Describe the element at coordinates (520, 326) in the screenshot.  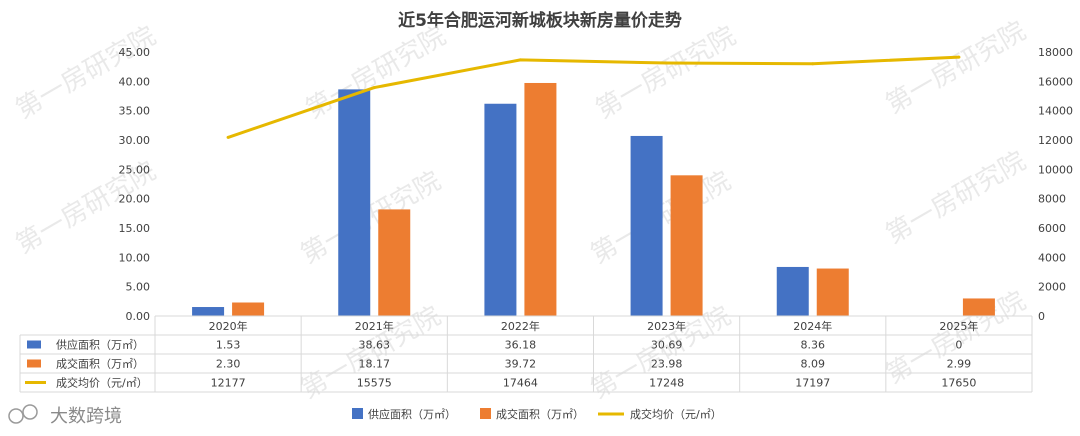
I see `category-label: 2022年` at that location.